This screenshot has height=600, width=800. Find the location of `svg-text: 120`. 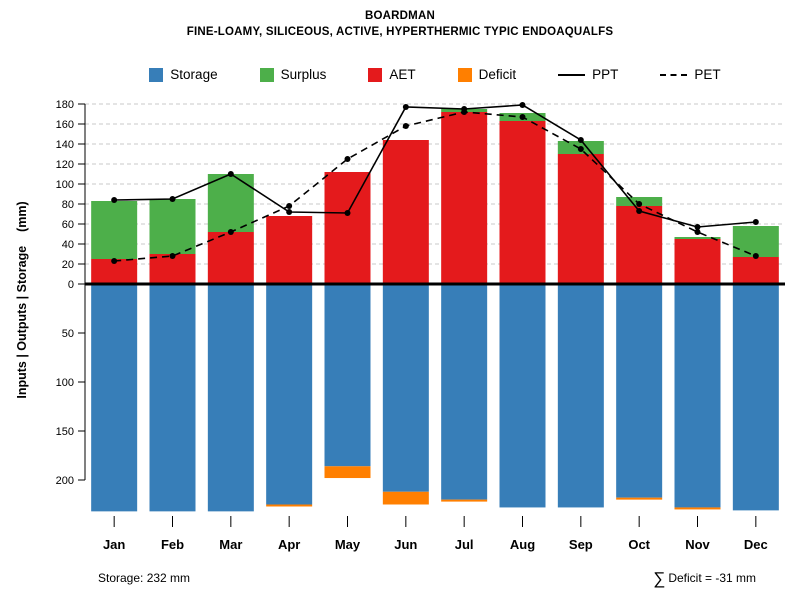

svg-text: 120 is located at coordinates (65, 165).